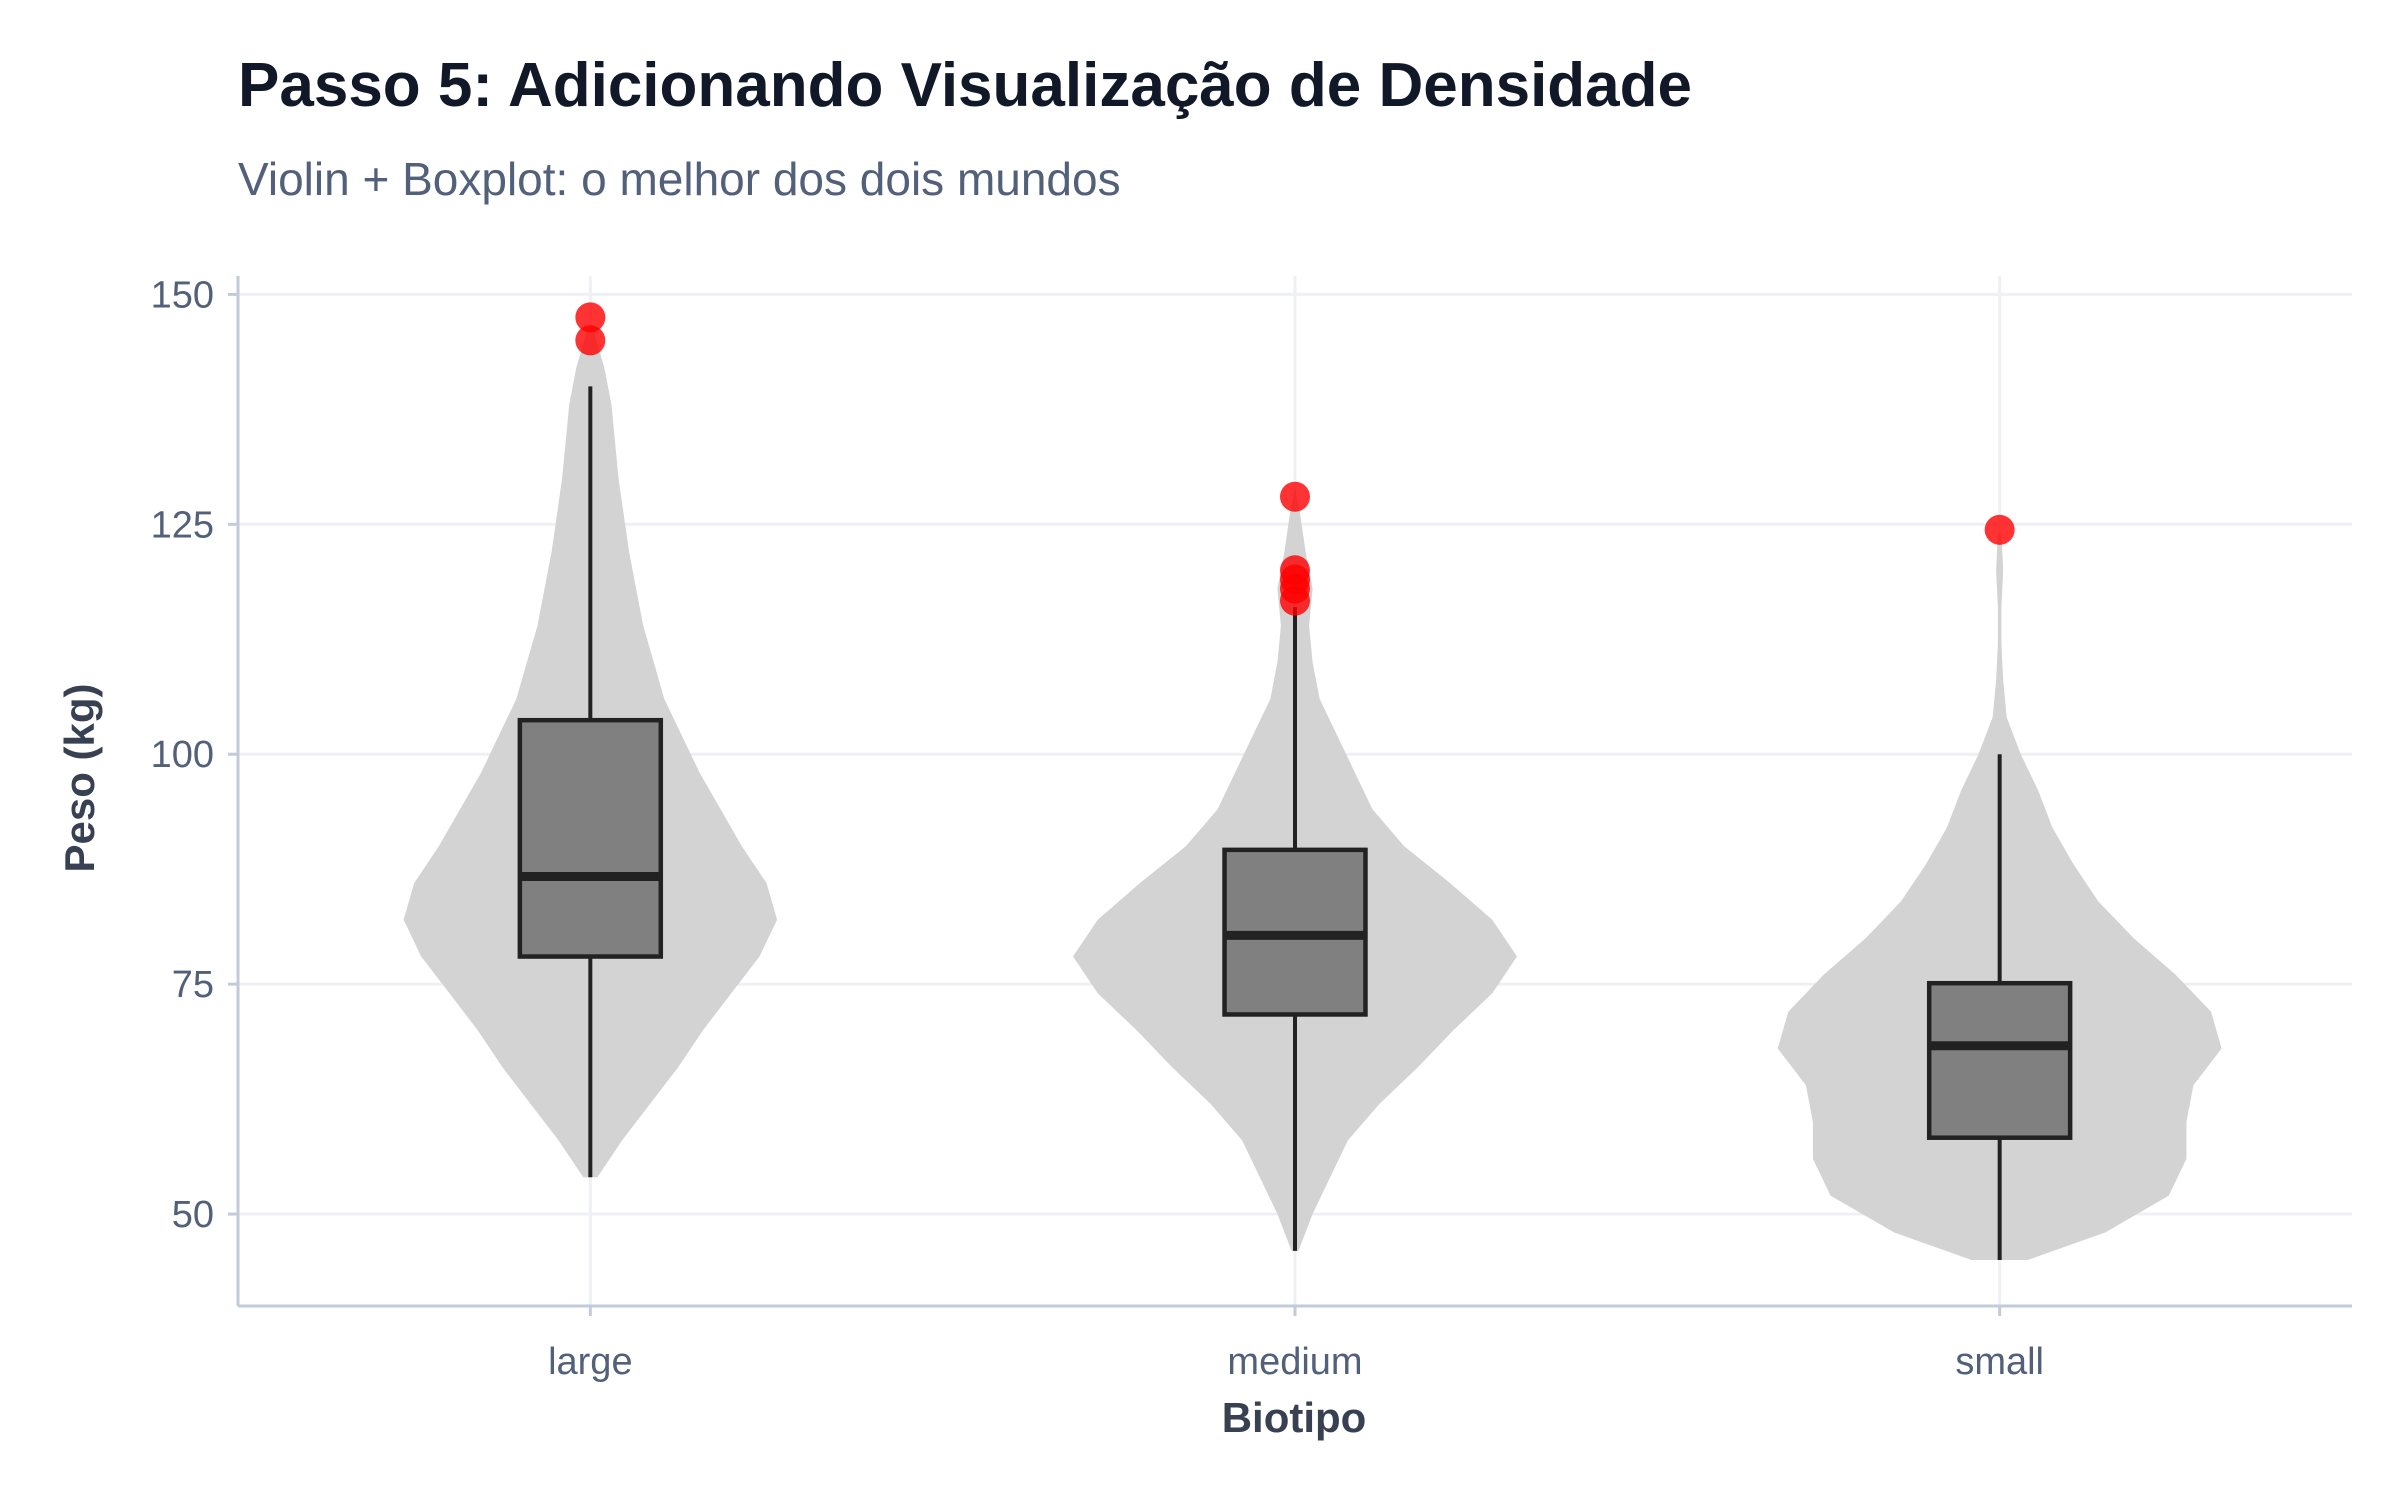 This screenshot has height=1500, width=2400. I want to click on y-axis-title: Peso (kg), so click(79, 777).